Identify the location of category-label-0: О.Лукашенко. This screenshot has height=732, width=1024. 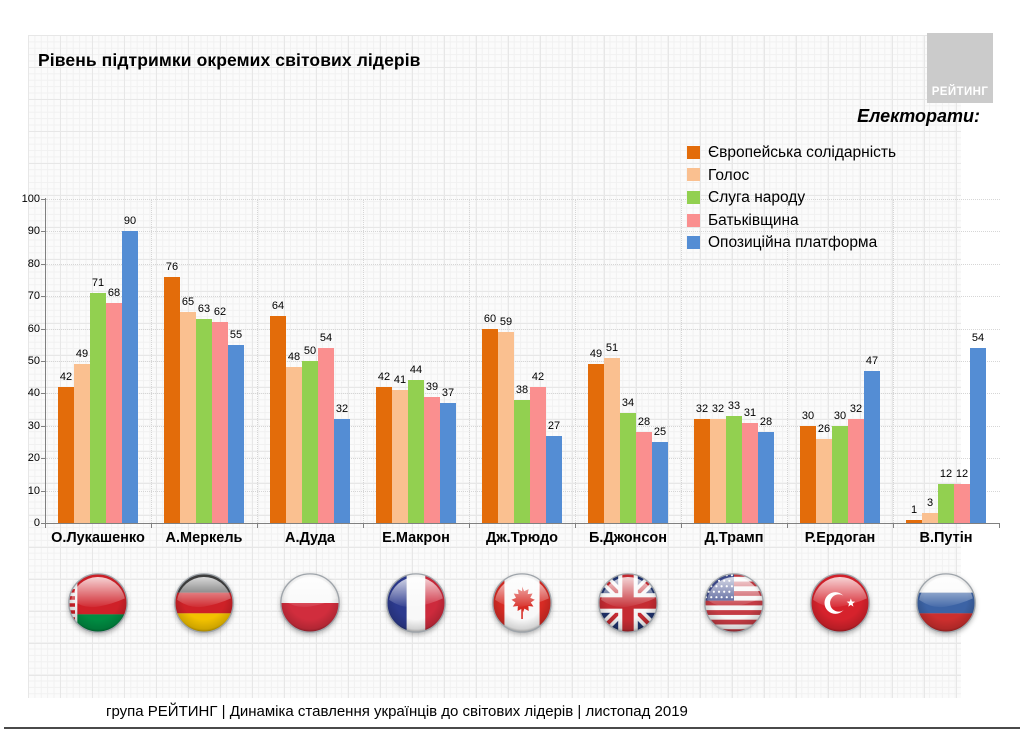
(98, 538).